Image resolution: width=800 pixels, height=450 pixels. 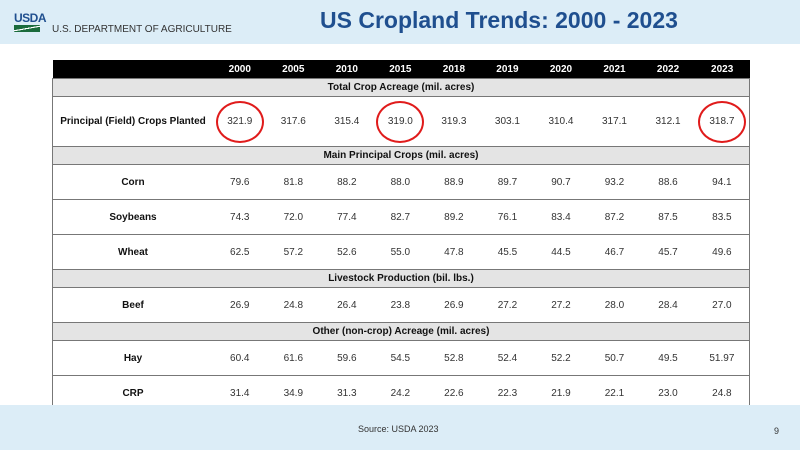 I want to click on year-header: 2023, so click(x=722, y=69).